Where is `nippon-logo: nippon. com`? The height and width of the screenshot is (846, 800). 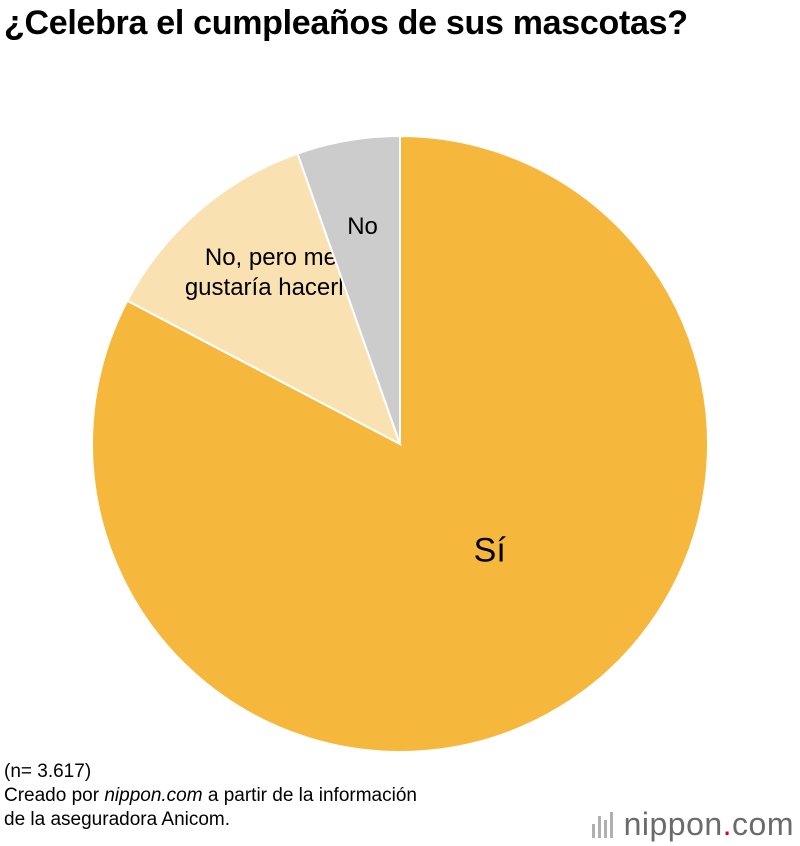
nippon-logo: nippon. com is located at coordinates (692, 824).